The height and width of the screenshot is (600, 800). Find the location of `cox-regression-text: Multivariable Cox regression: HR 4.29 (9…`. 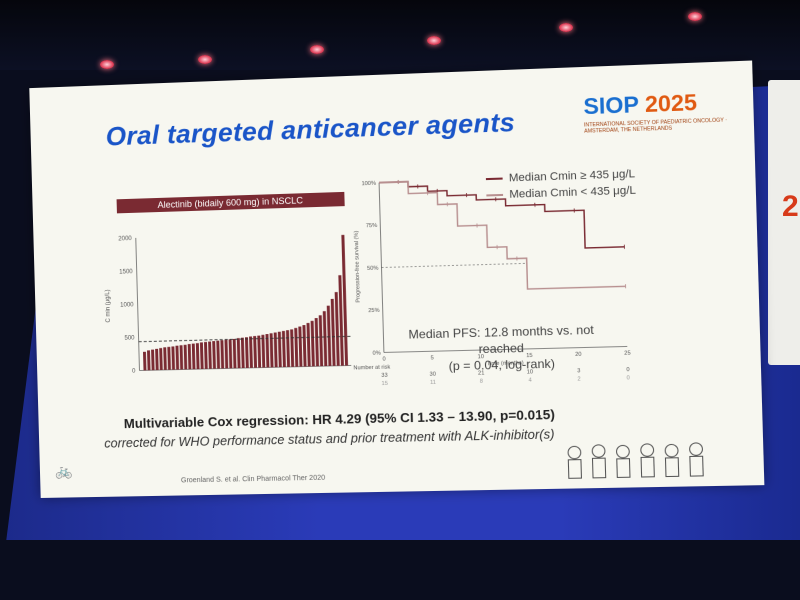

cox-regression-text: Multivariable Cox regression: HR 4.29 (9… is located at coordinates (339, 419).